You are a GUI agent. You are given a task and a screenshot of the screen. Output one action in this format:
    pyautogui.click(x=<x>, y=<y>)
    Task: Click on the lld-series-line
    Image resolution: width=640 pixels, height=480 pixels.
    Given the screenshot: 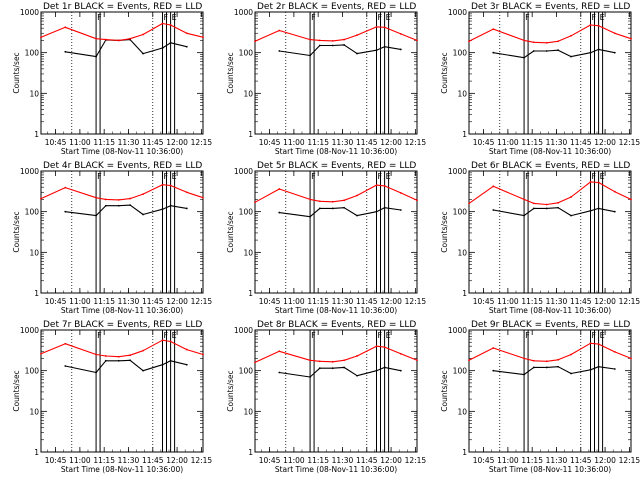 What is the action you would take?
    pyautogui.click(x=550, y=193)
    